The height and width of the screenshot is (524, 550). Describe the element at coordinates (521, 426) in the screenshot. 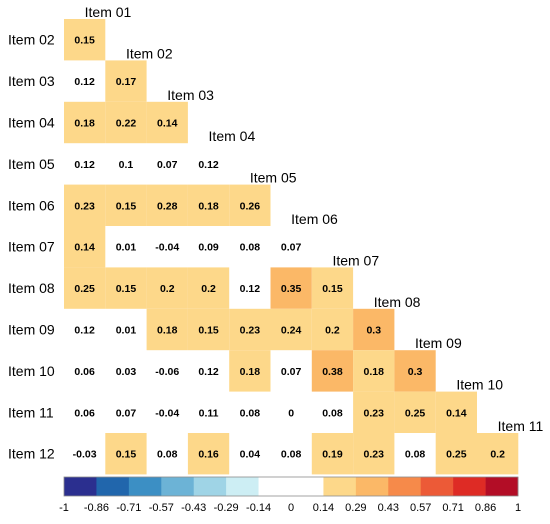

I see `column-label: Item 11` at that location.